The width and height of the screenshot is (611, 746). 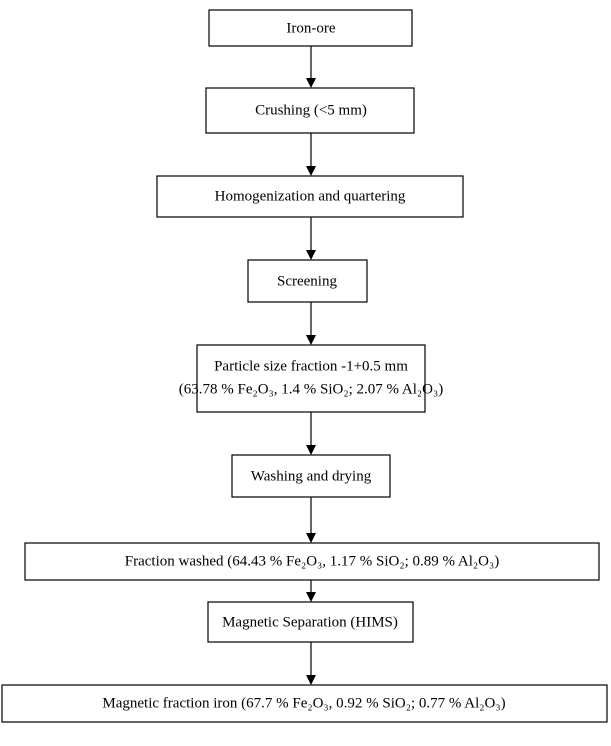 I want to click on node-label: Iron-ore, so click(x=310, y=28).